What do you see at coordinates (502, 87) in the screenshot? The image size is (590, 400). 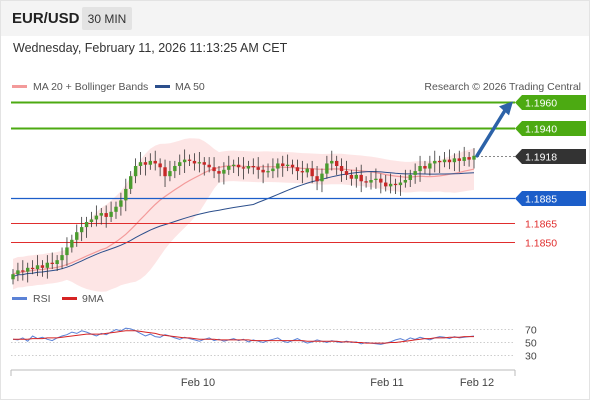 I see `copyright-text: Research © 2026 Trading Central` at bounding box center [502, 87].